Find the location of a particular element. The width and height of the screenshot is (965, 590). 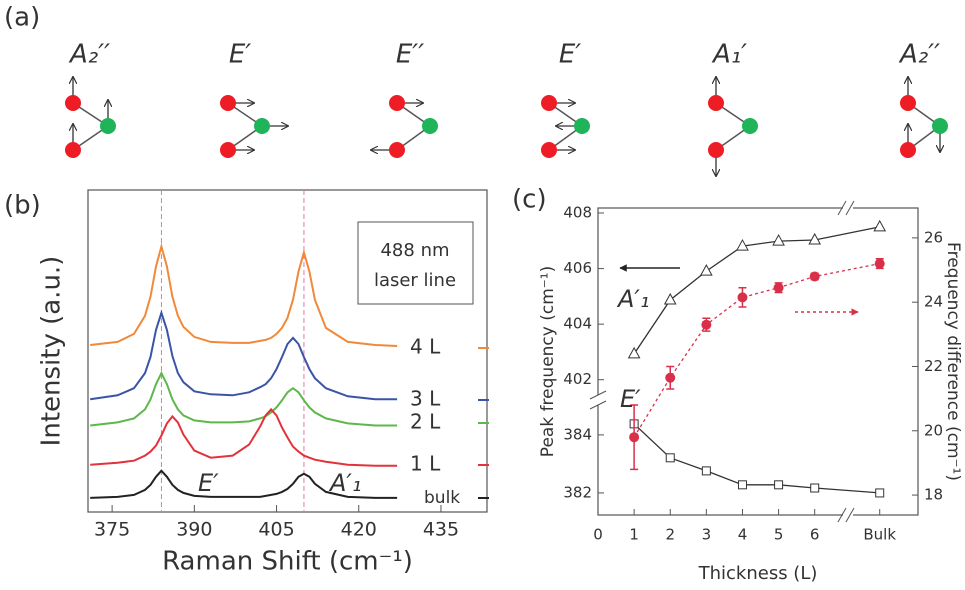

x-tick-label: 5 is located at coordinates (779, 535).